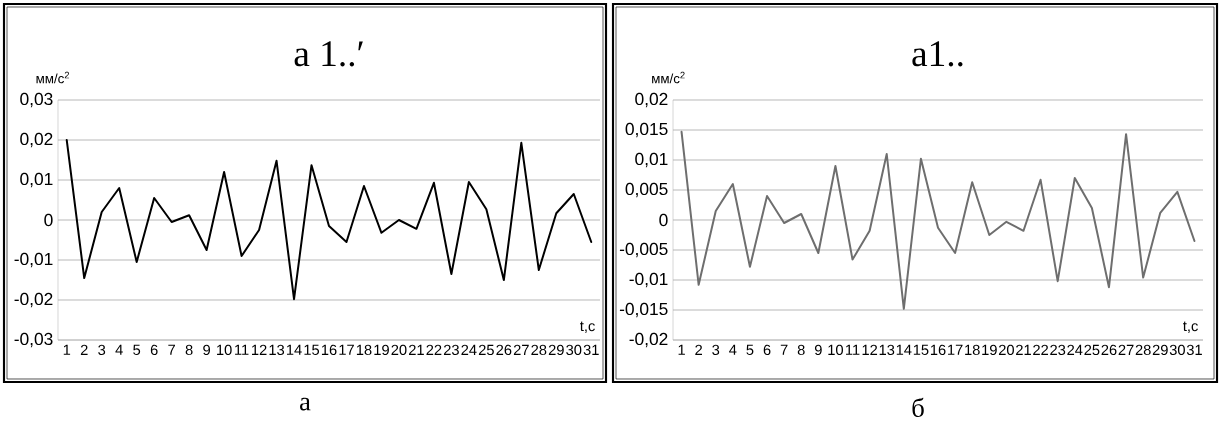 Image resolution: width=1222 pixels, height=436 pixels. Describe the element at coordinates (33, 340) in the screenshot. I see `y-tick-label: -0,03` at that location.